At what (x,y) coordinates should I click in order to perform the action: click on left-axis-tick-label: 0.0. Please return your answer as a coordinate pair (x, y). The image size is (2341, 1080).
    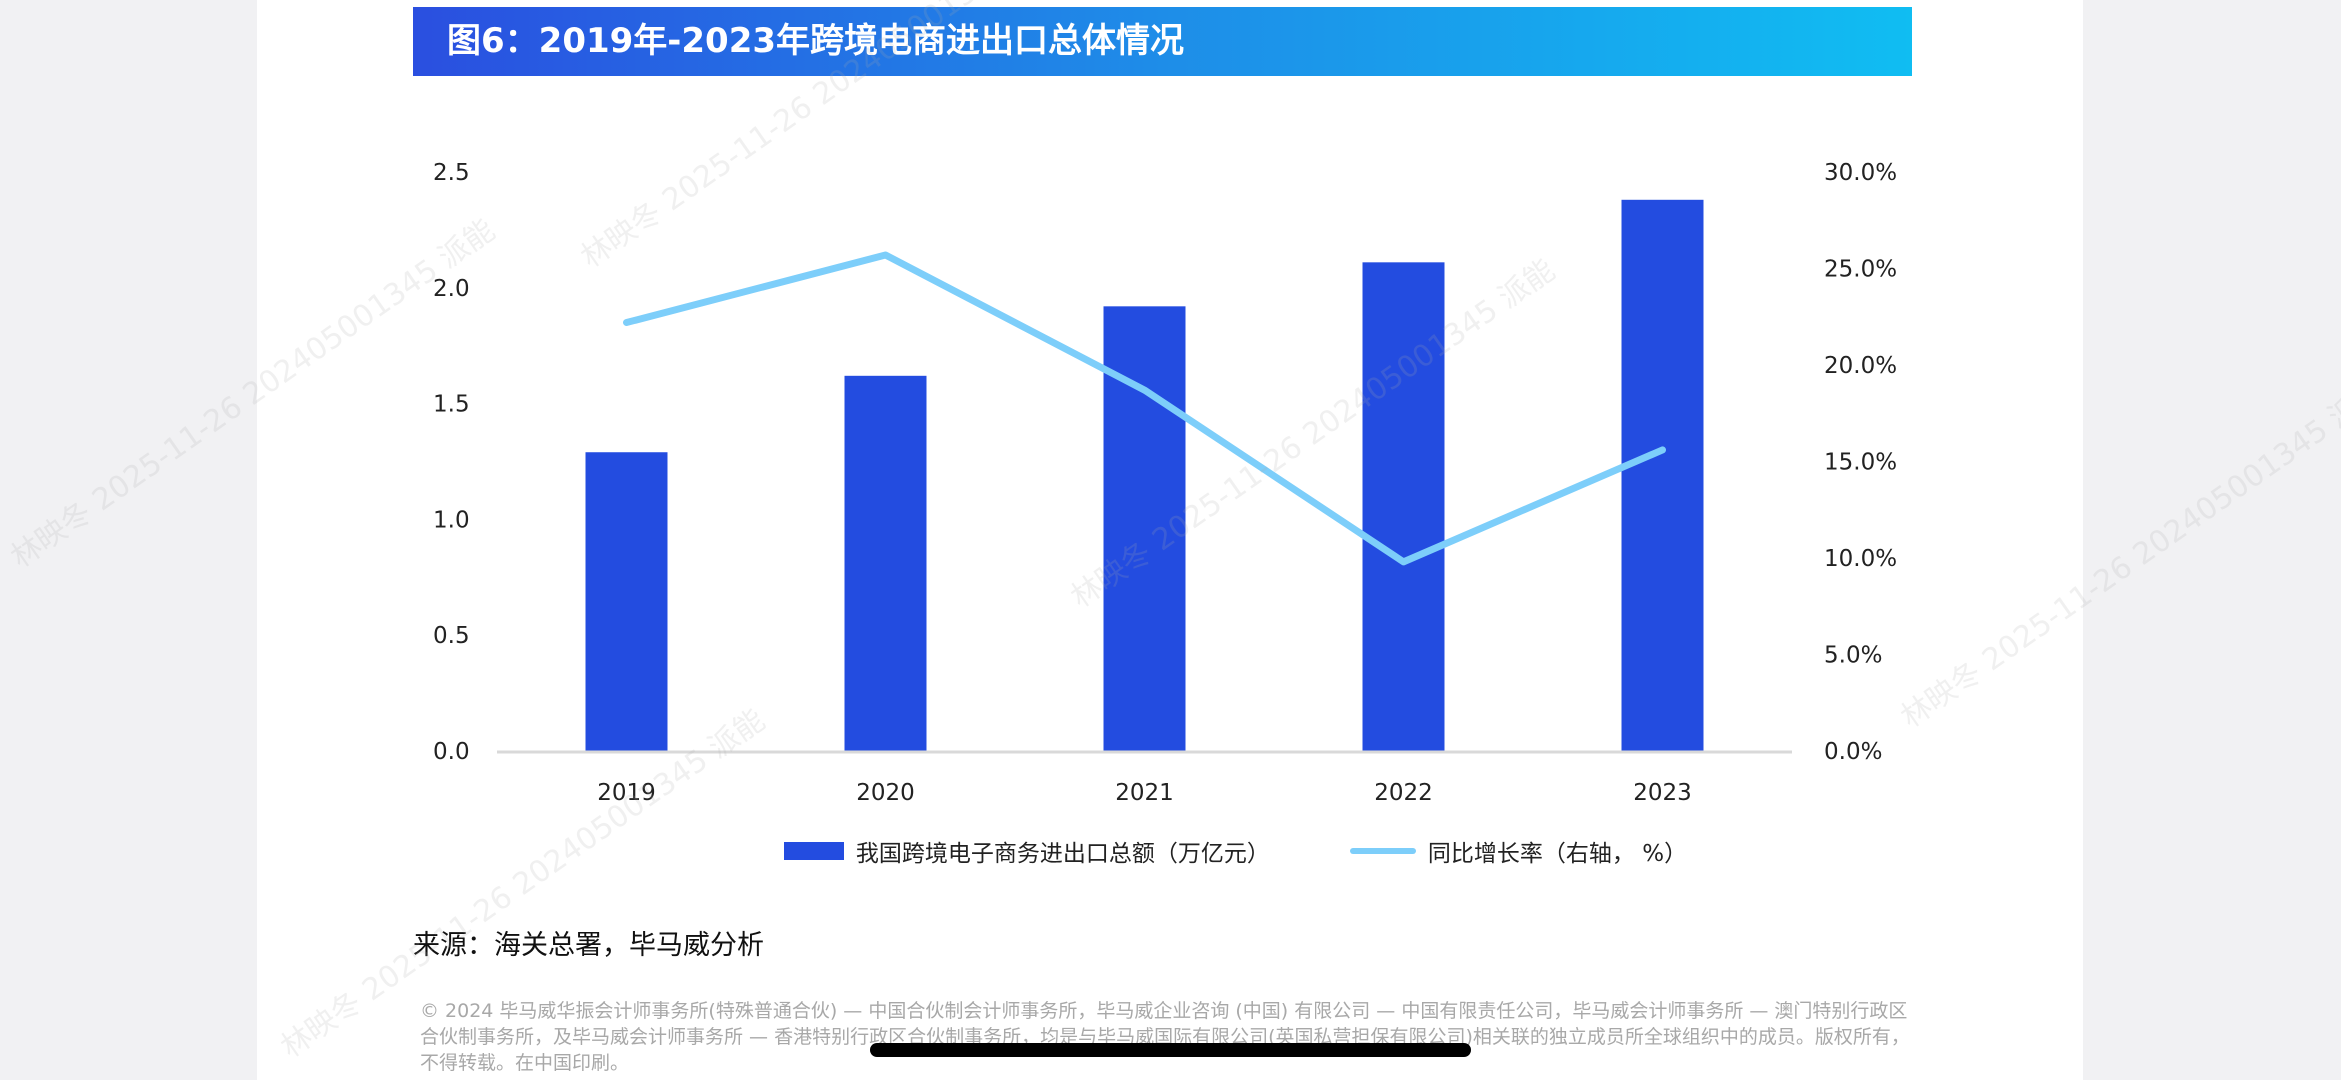
    Looking at the image, I should click on (451, 752).